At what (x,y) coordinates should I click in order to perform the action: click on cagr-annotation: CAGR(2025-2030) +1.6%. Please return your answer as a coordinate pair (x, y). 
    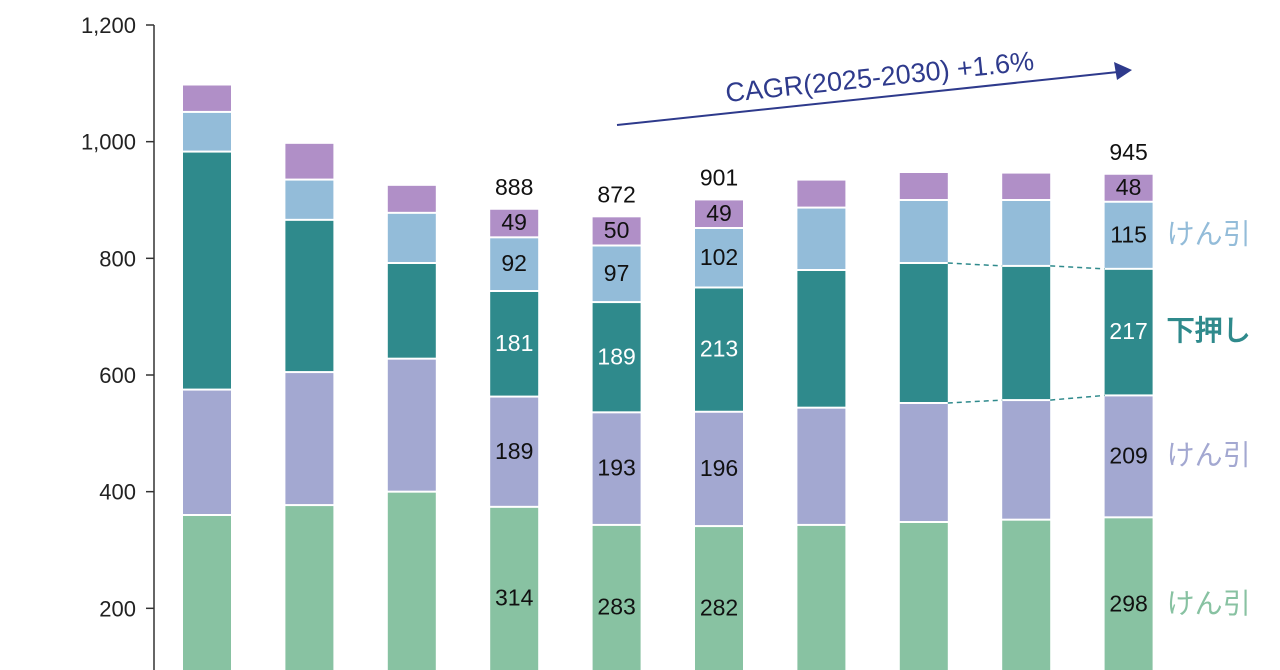
    Looking at the image, I should click on (874, 86).